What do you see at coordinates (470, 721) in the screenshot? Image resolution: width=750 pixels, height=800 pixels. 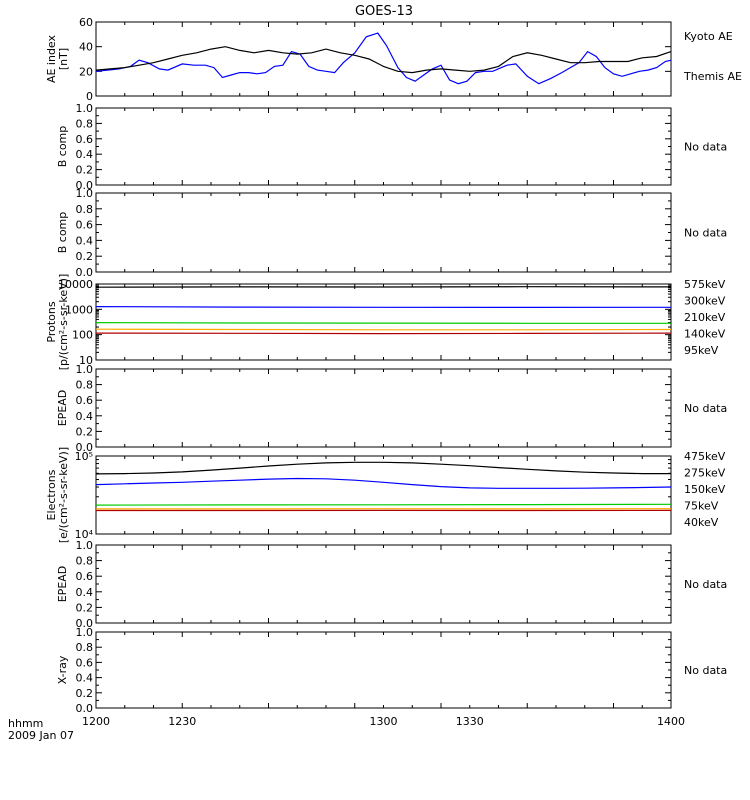 I see `x-tick-label: 1330` at bounding box center [470, 721].